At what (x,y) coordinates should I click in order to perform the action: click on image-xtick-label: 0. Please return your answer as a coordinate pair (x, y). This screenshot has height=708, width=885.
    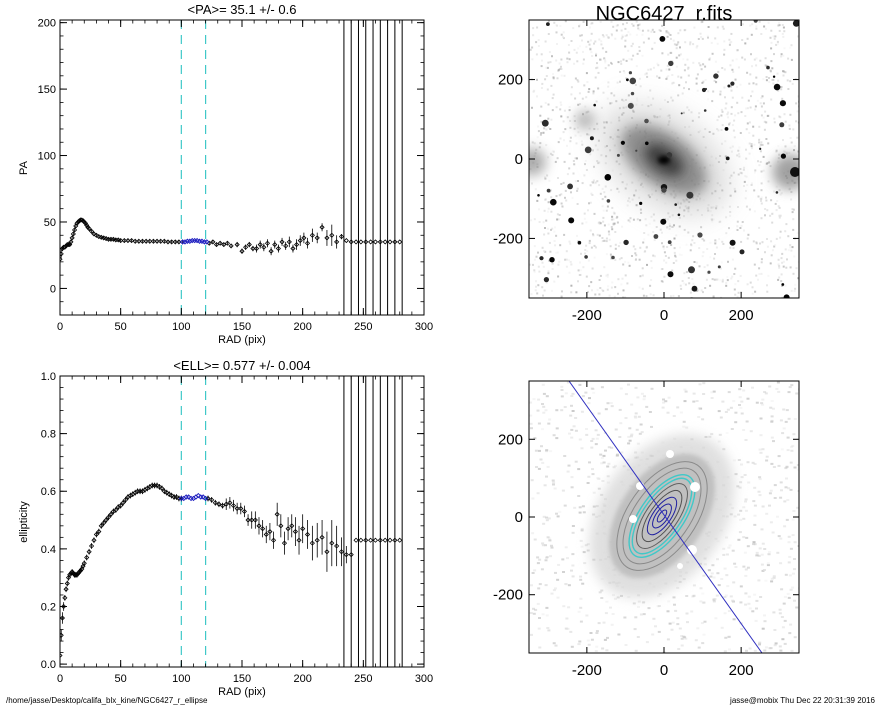
    Looking at the image, I should click on (664, 315).